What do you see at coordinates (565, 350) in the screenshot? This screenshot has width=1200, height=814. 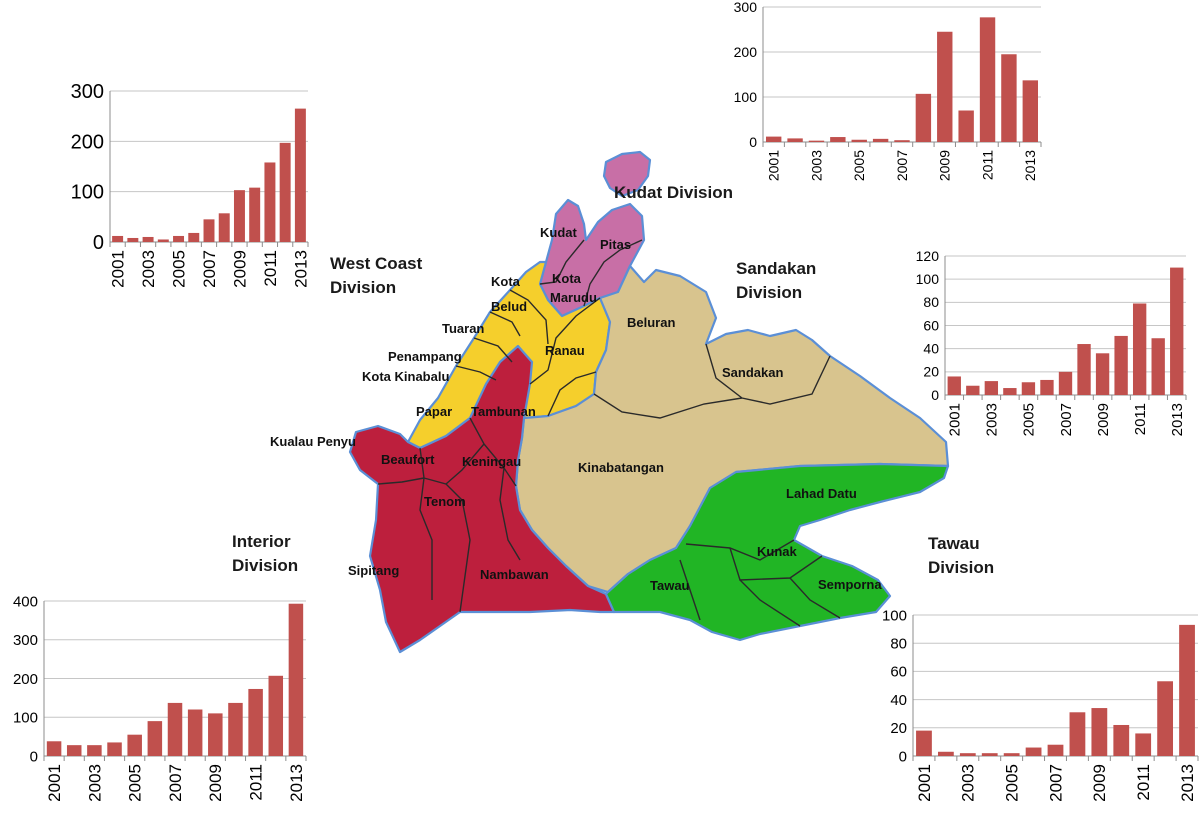 I see `district-ranau: Ranau` at bounding box center [565, 350].